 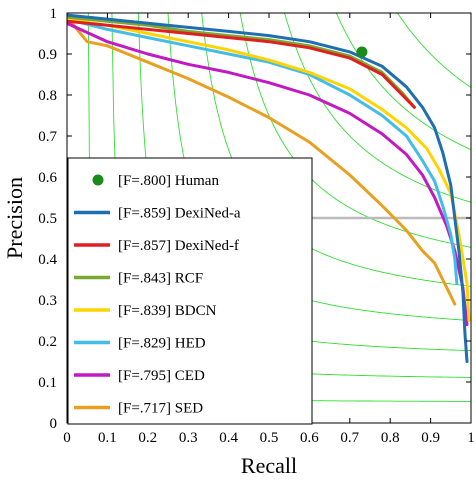 I want to click on legend-label: [F=.859] DexiNed-a, so click(x=179, y=214).